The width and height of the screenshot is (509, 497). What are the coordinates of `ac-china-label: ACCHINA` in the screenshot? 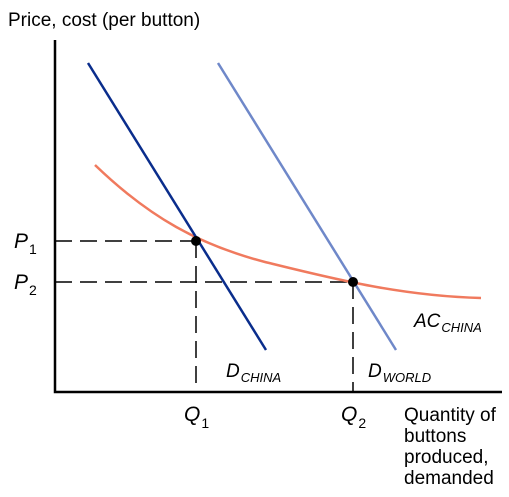 It's located at (447, 323).